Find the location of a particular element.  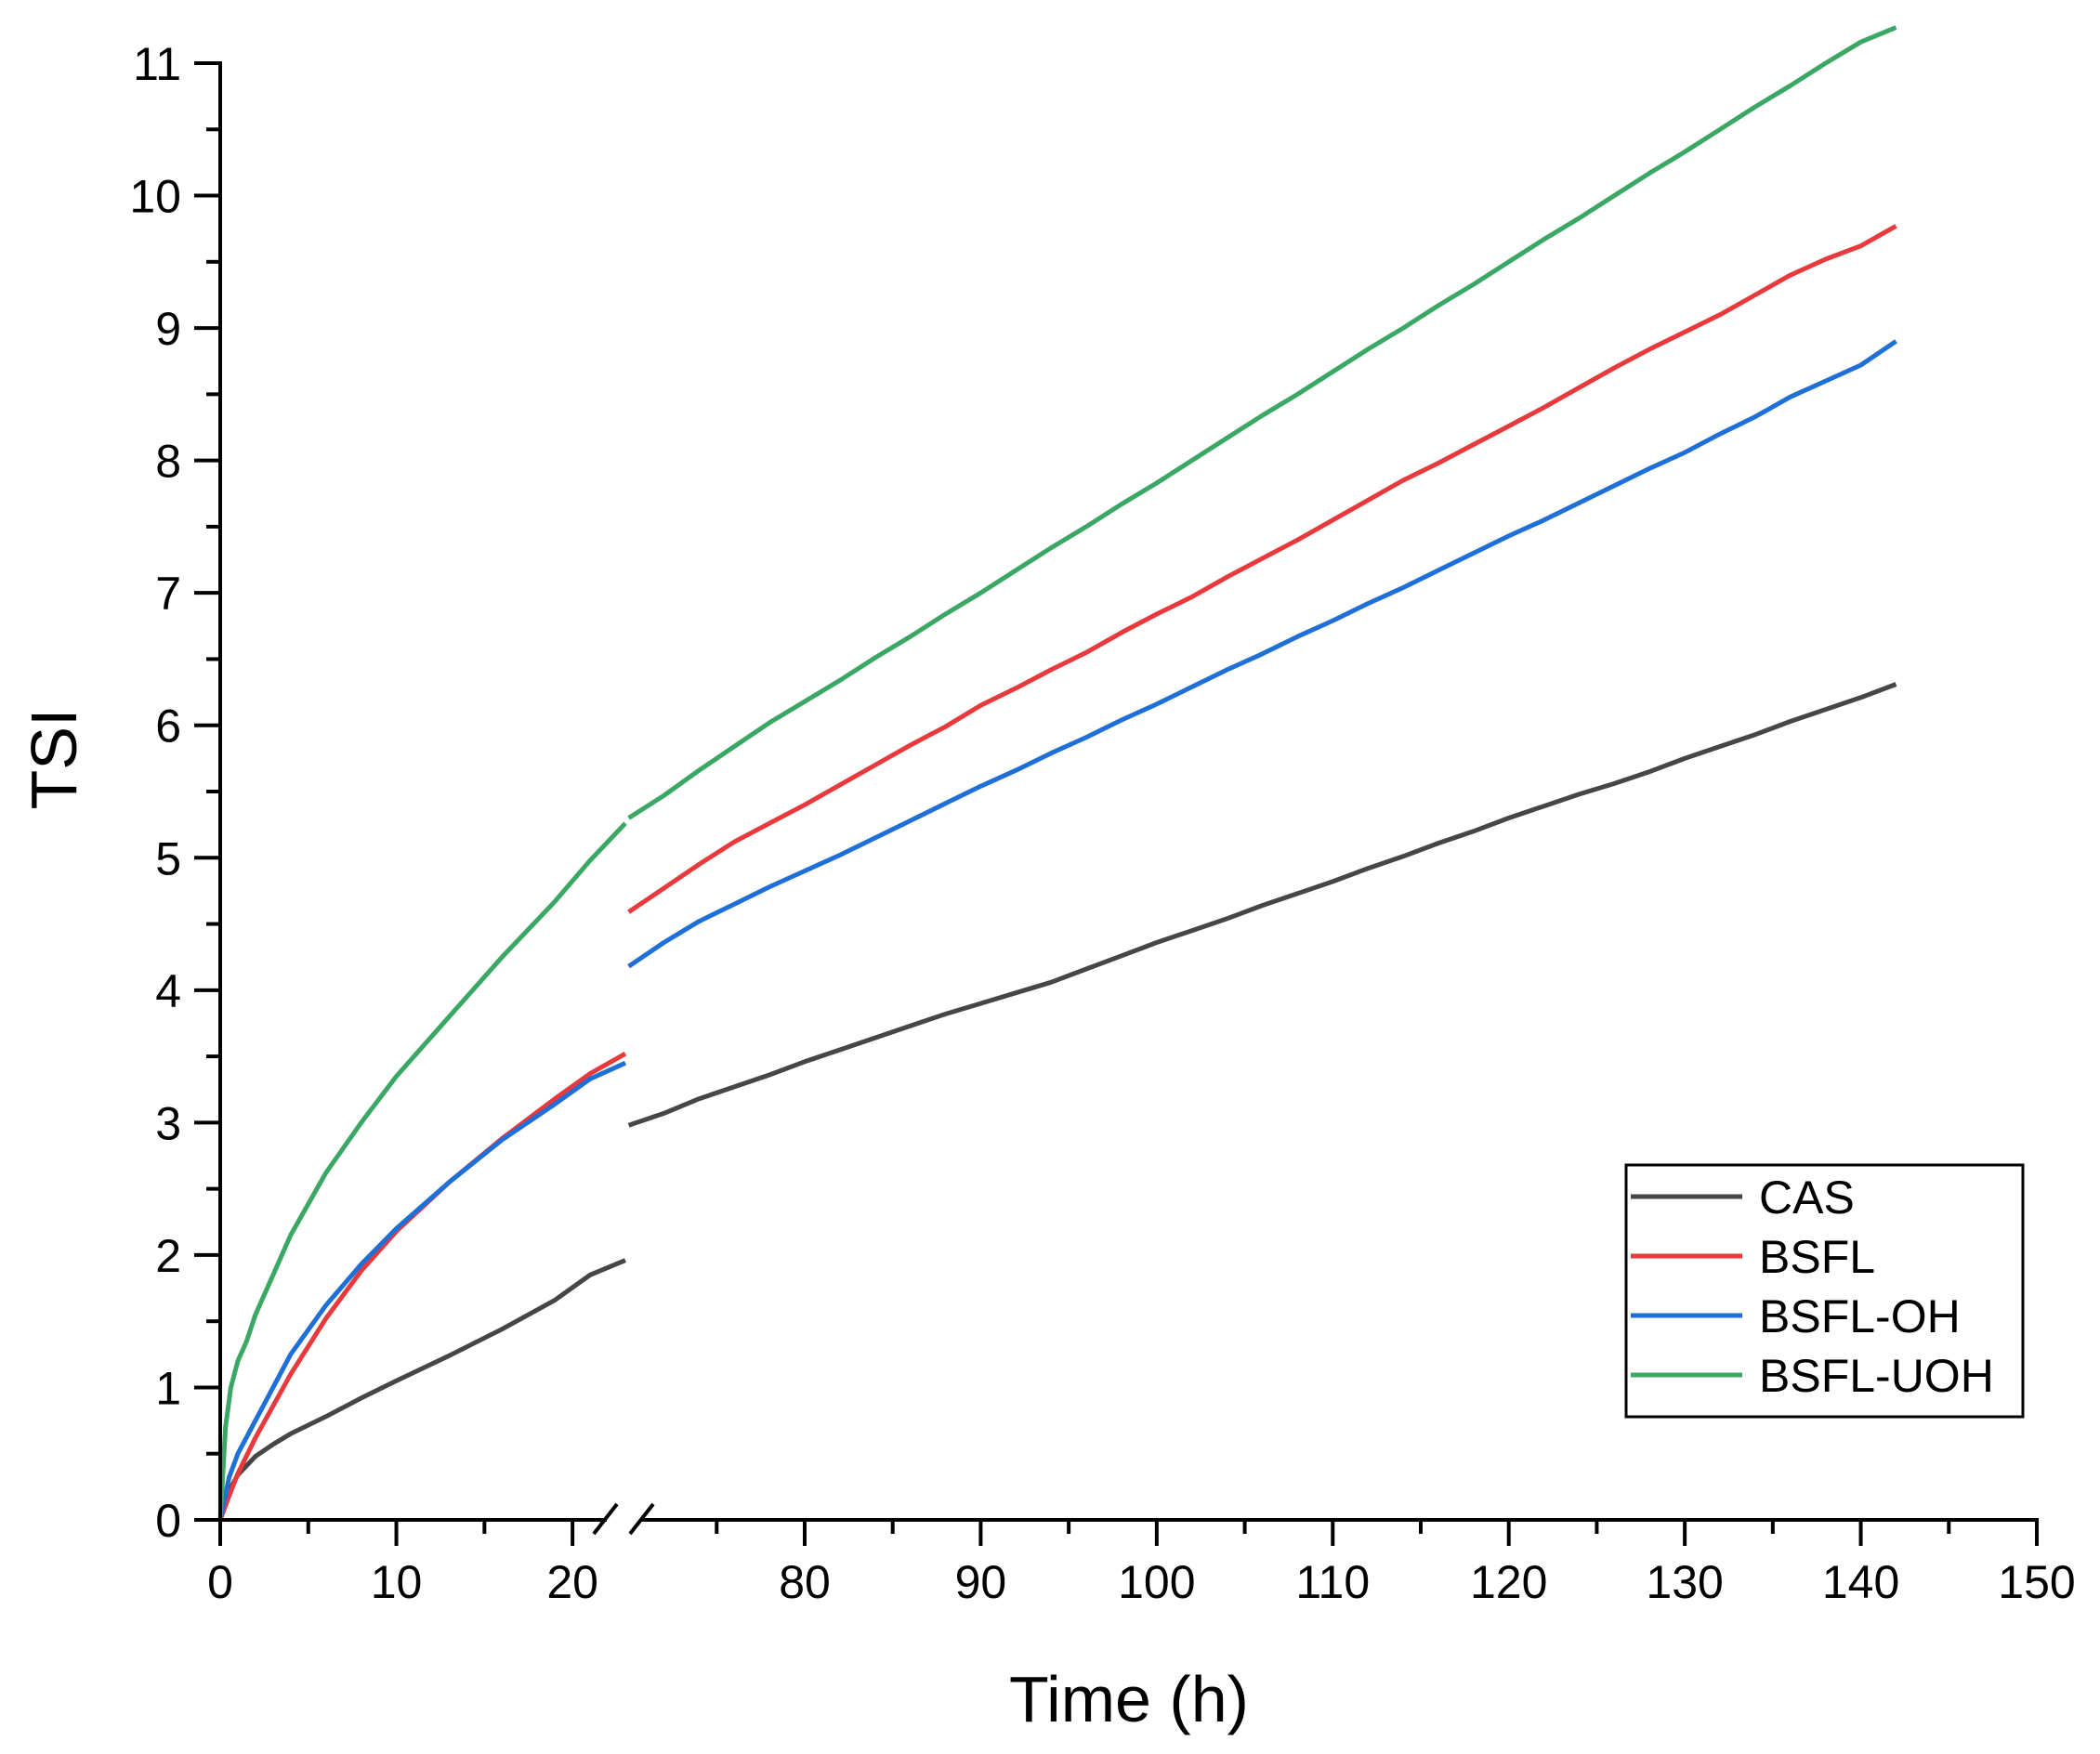

x-tick-label: 140 is located at coordinates (1860, 1582).